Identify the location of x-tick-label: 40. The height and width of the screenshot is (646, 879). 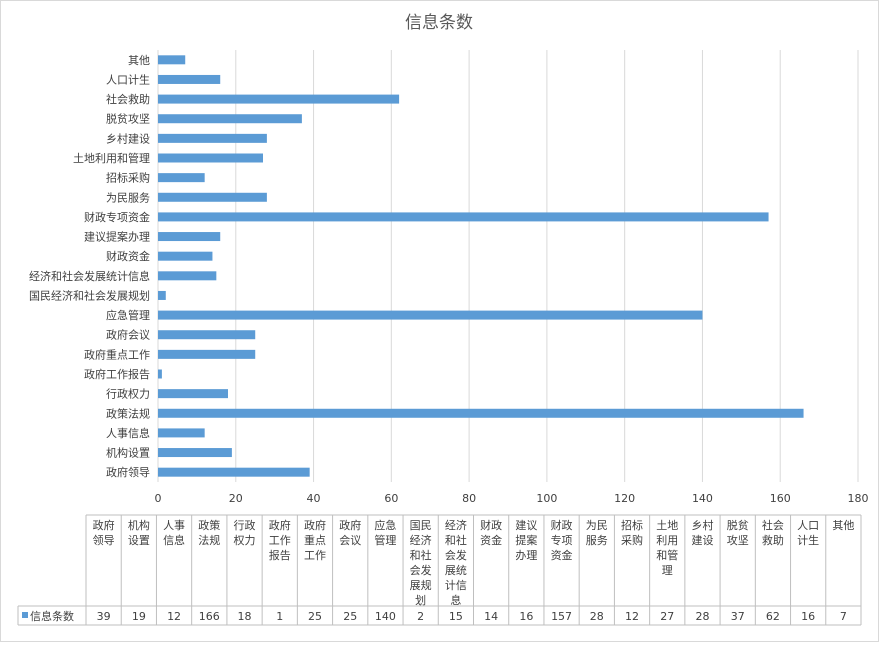
(314, 498).